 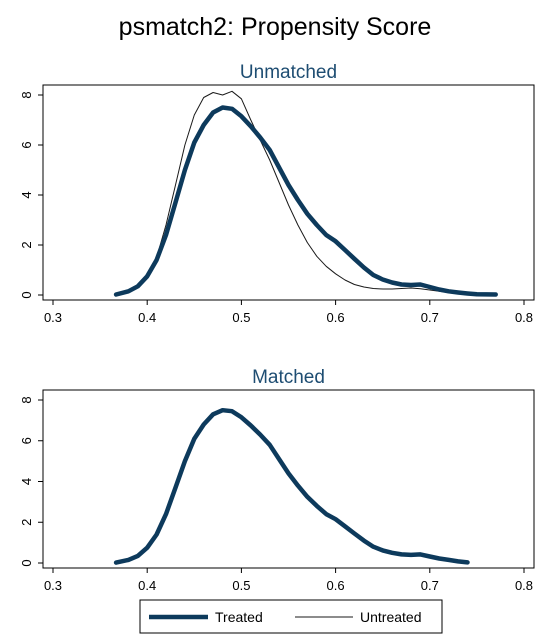 I want to click on x-tick-label-unmatched: 0.8, so click(x=524, y=317).